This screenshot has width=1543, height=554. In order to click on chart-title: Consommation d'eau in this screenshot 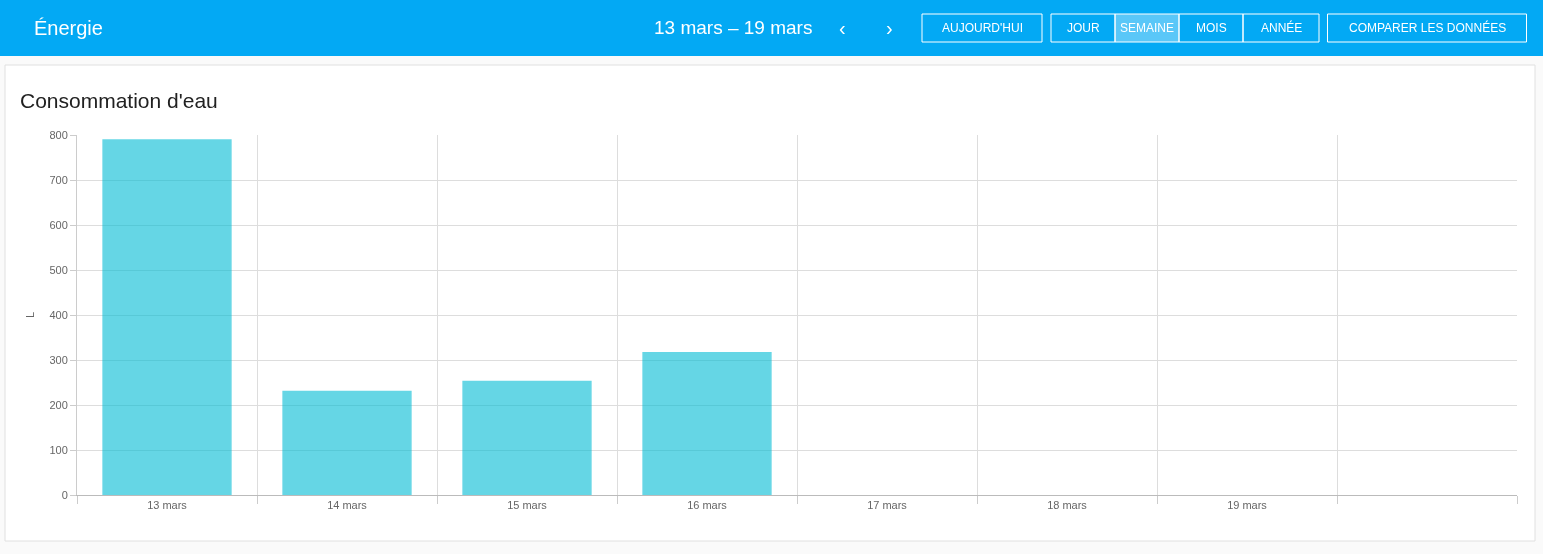, I will do `click(119, 101)`.